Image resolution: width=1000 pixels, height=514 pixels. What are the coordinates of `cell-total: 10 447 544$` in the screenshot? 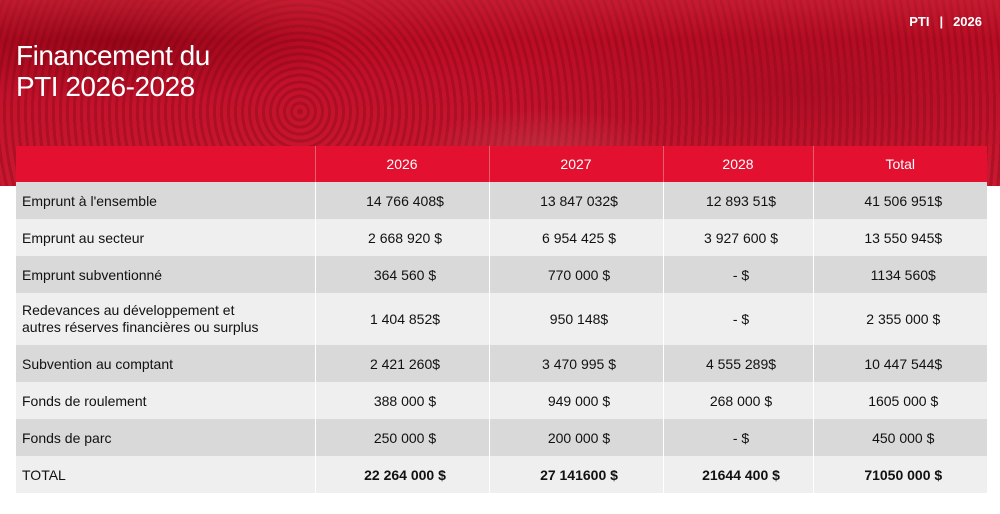 It's located at (899, 363).